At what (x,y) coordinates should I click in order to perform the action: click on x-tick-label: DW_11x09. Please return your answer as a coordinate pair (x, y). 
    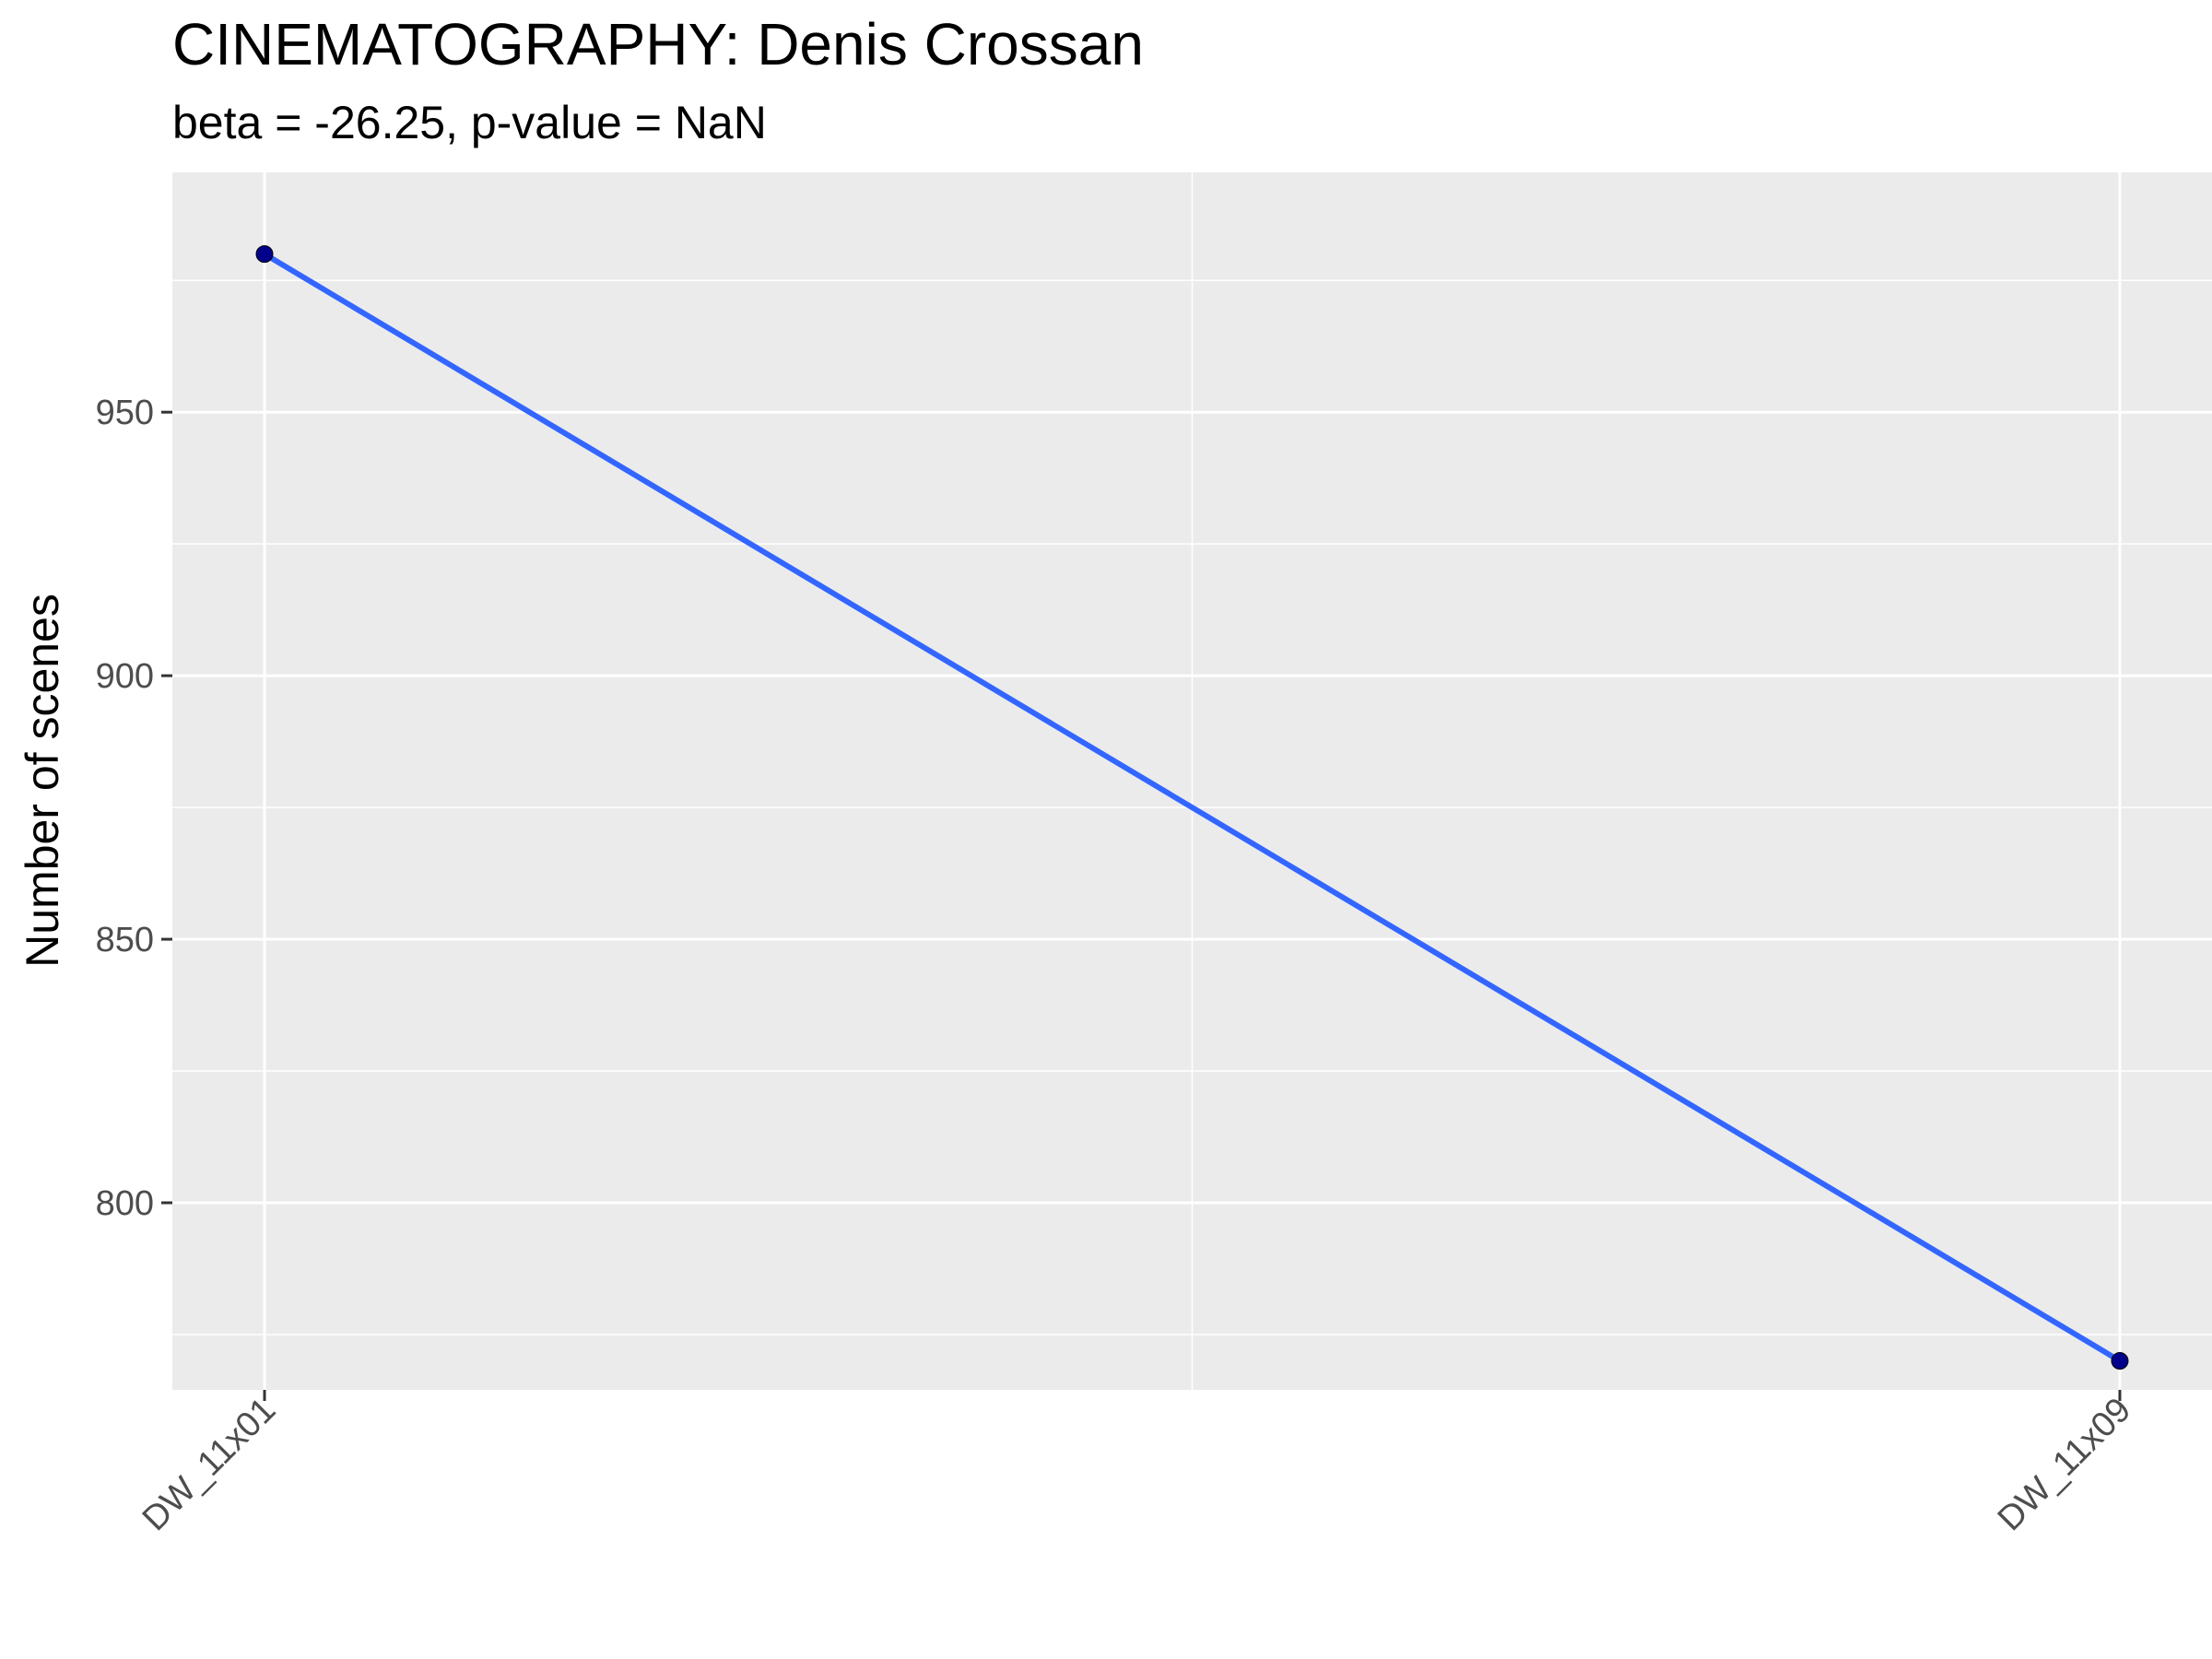
    Looking at the image, I should click on (2065, 1465).